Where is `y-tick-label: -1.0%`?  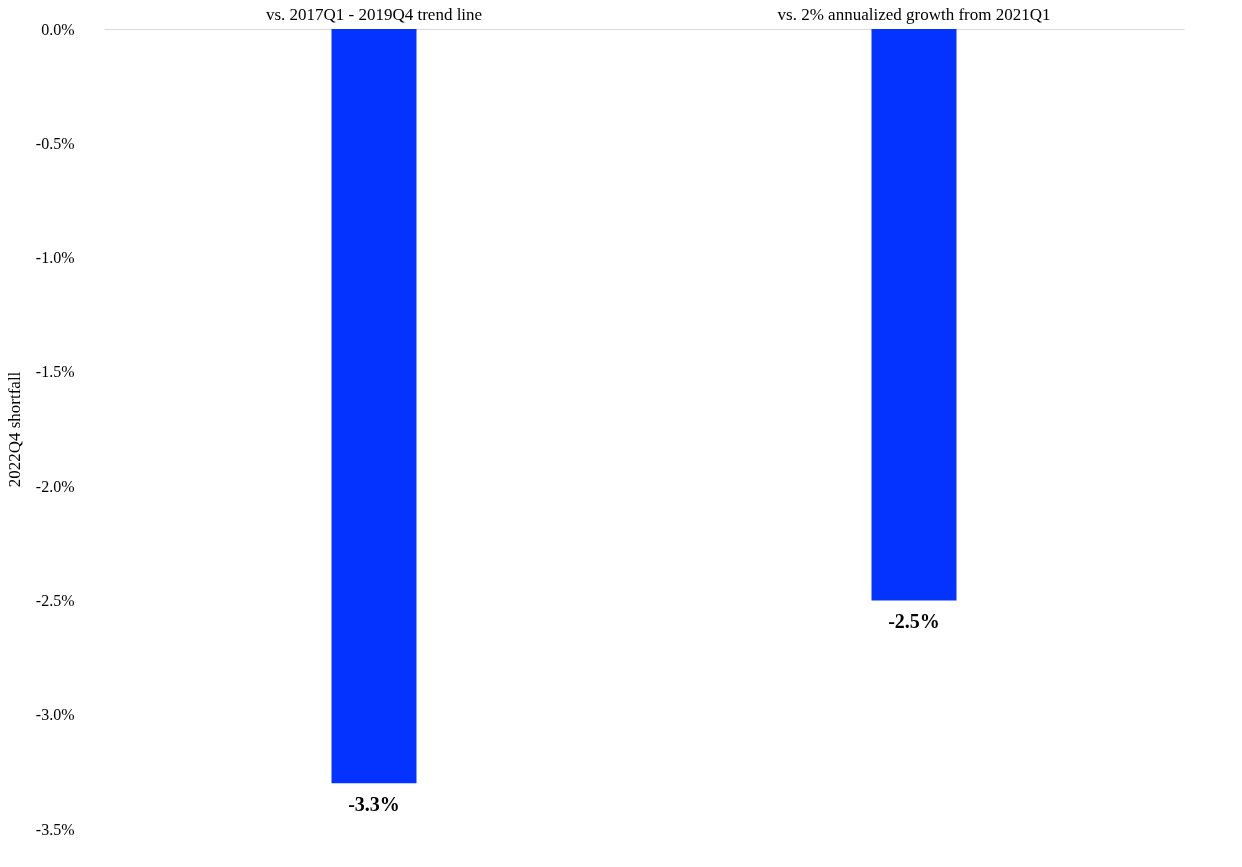 y-tick-label: -1.0% is located at coordinates (55, 258).